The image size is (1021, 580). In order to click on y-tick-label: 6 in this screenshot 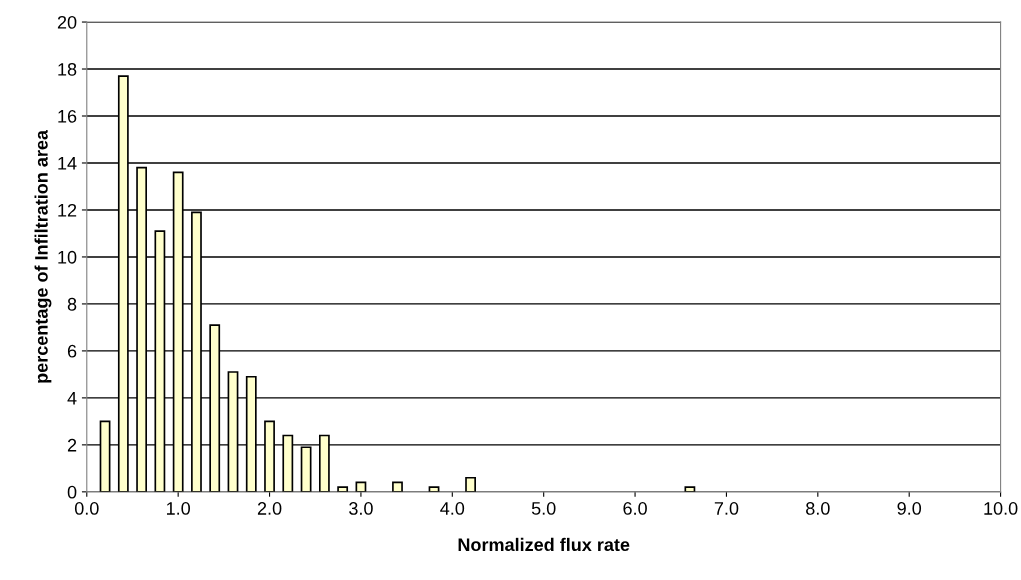, I will do `click(72, 351)`.